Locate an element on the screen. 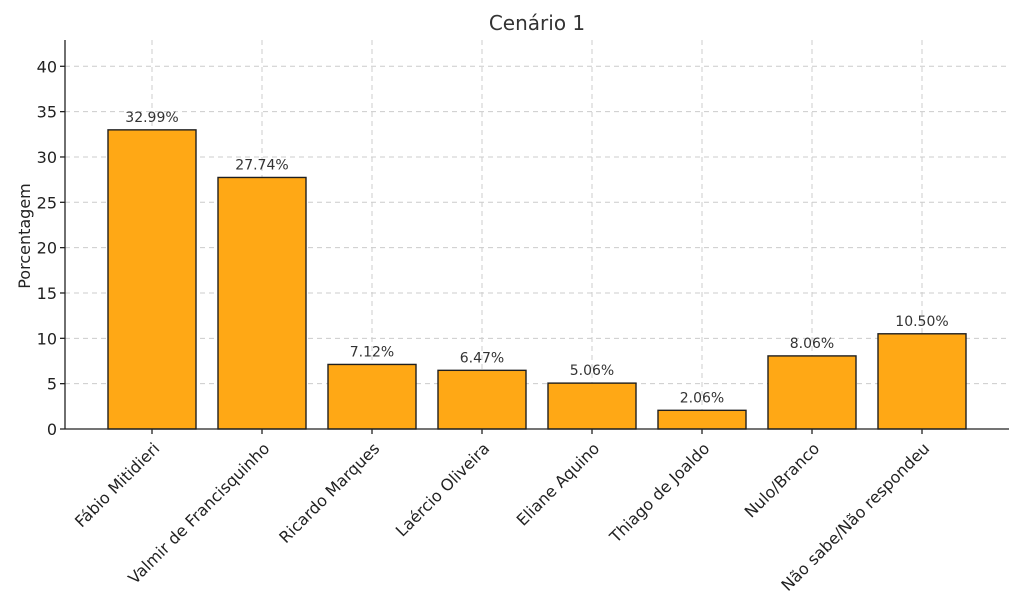 The width and height of the screenshot is (1024, 614). bar-data-label: 6.47% is located at coordinates (482, 358).